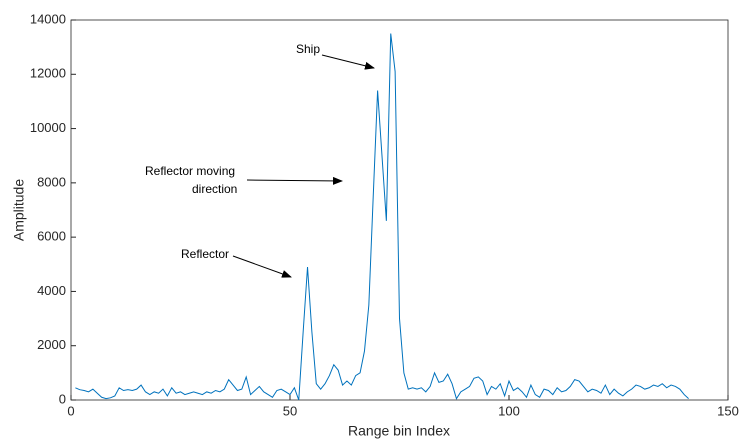 The width and height of the screenshot is (744, 445). What do you see at coordinates (51, 181) in the screenshot?
I see `y-tick-label: 8000` at bounding box center [51, 181].